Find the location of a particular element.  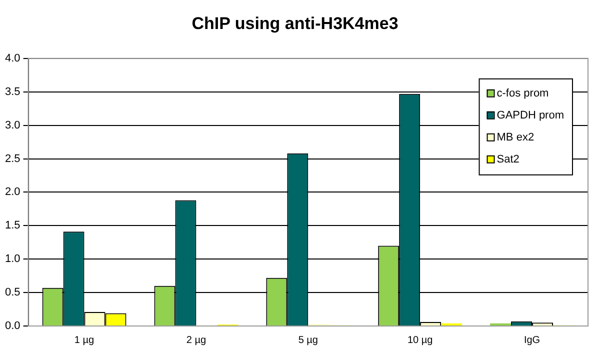

y-tick-label: 0.0 is located at coordinates (12, 326).